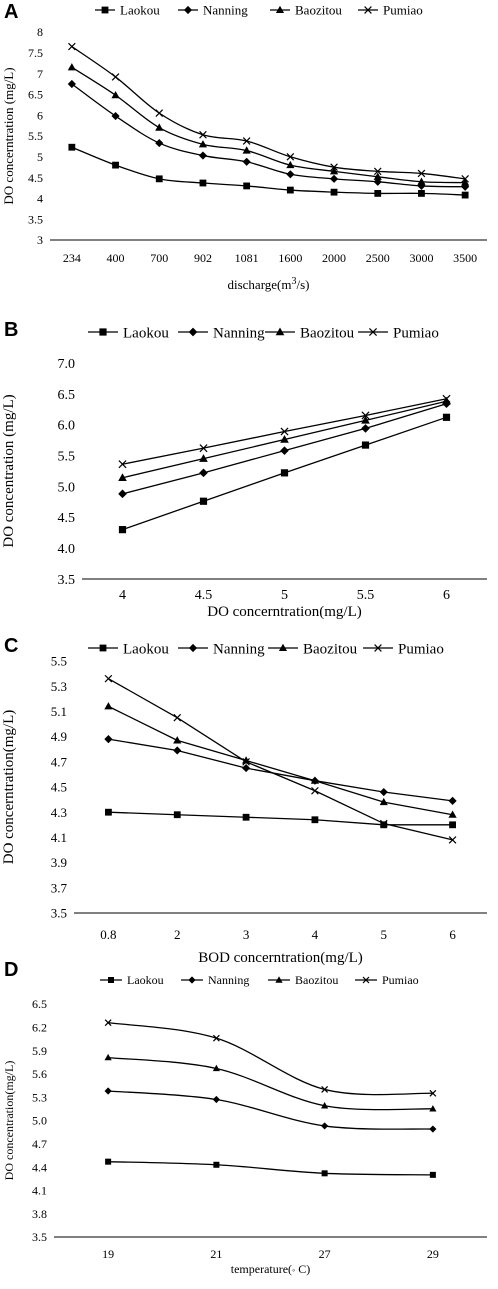 The image size is (498, 1289). I want to click on chart-d-series-pumiao, so click(270, 1058).